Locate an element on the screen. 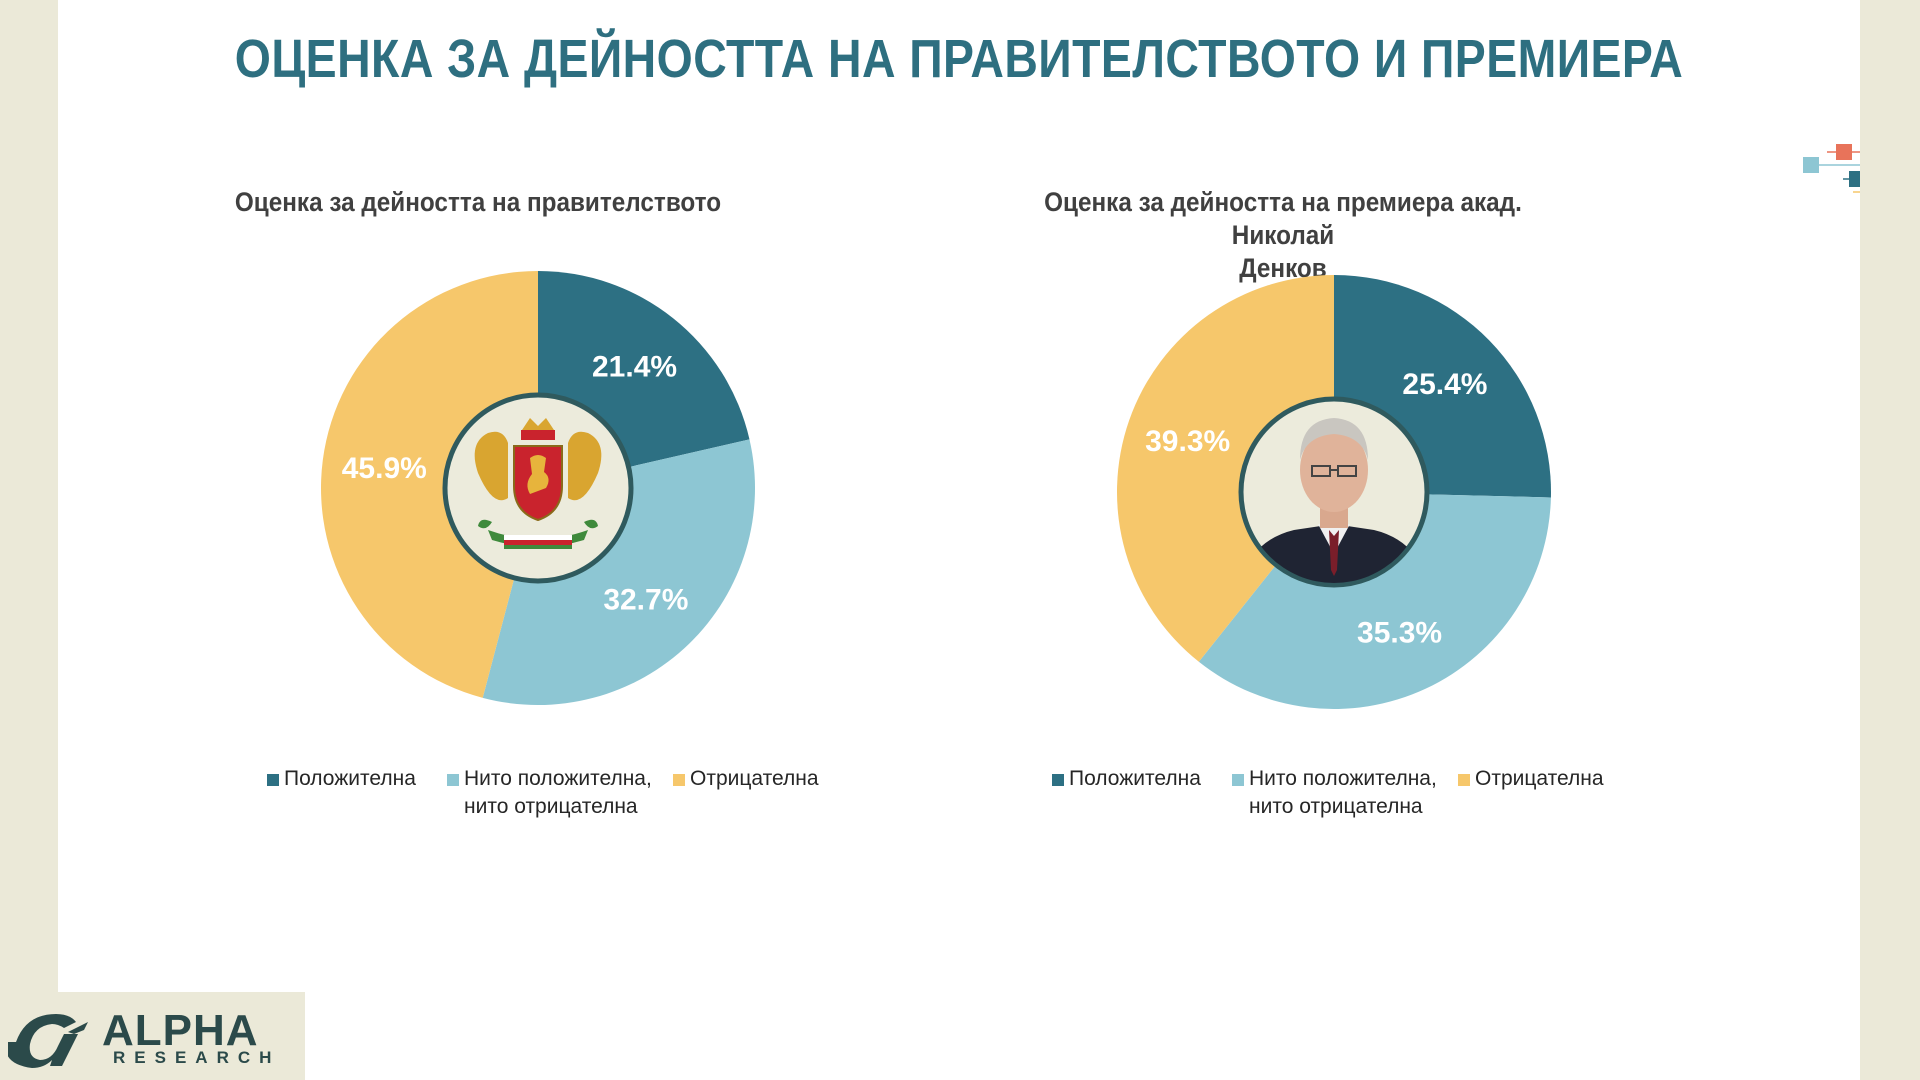 The height and width of the screenshot is (1080, 1920). data-label-neutral: 32.7% is located at coordinates (645, 599).